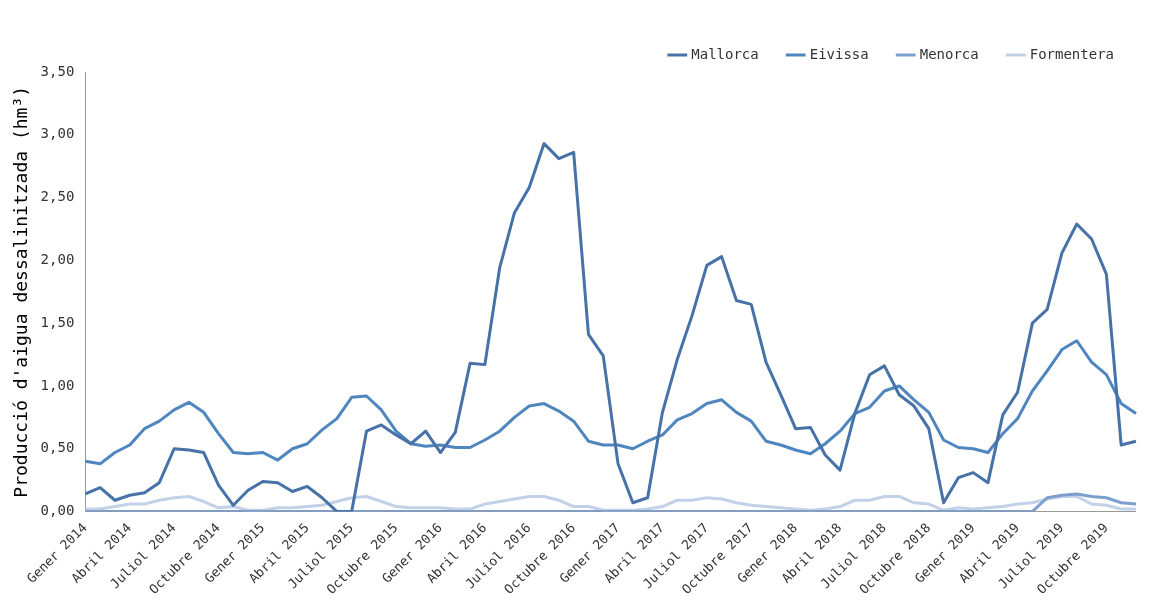 Image resolution: width=1158 pixels, height=609 pixels. I want to click on y-tick-label: 1,50, so click(57, 321).